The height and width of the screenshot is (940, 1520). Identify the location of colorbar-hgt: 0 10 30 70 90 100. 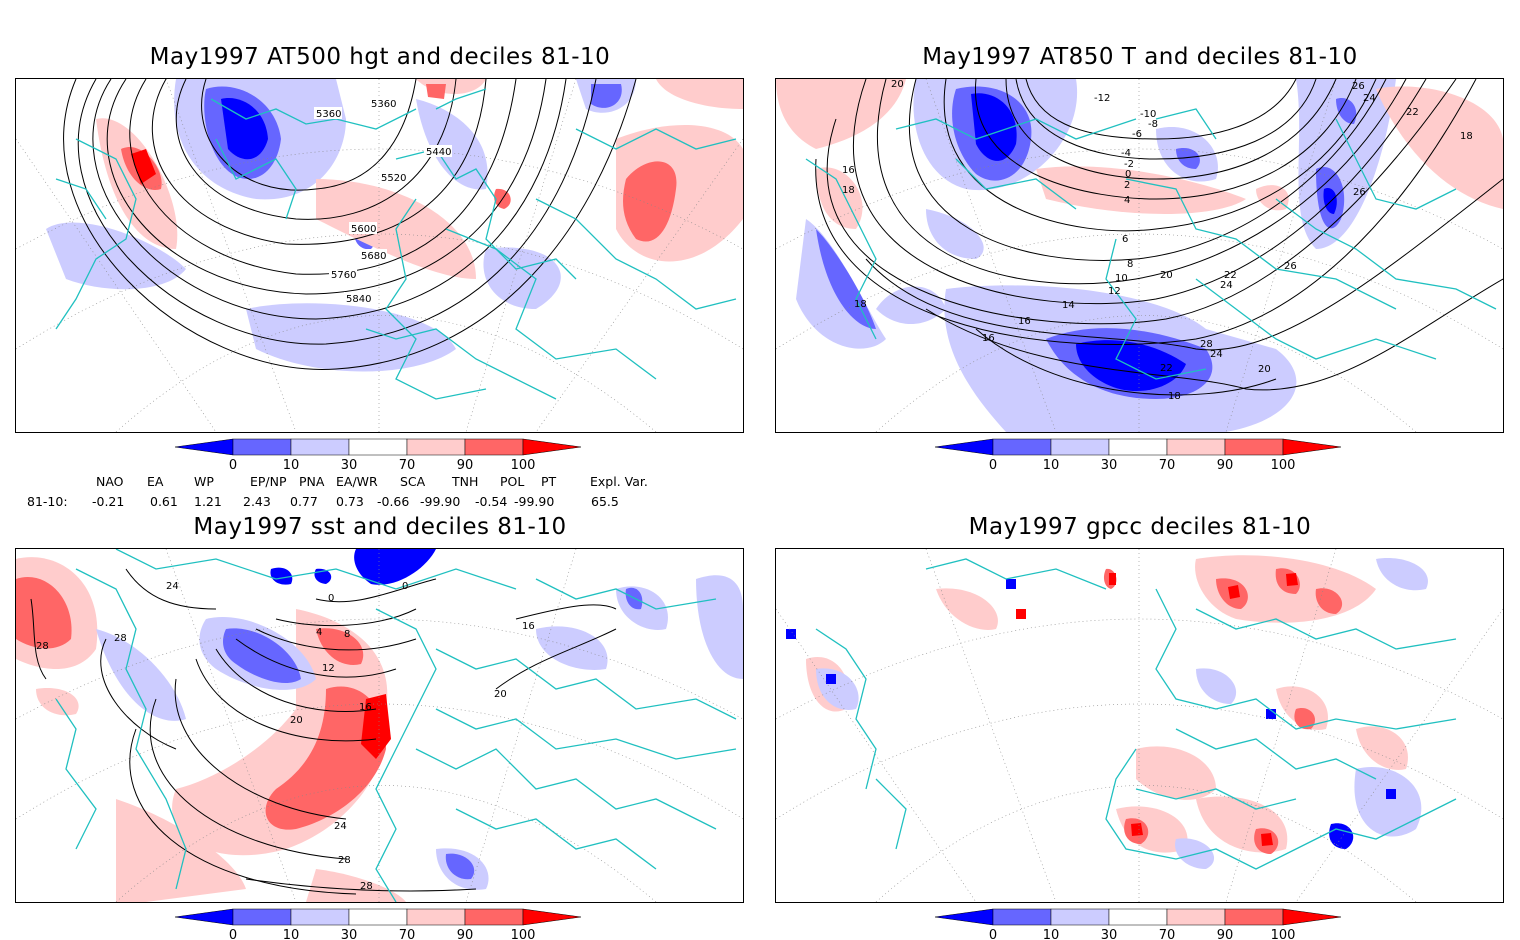
(384, 455).